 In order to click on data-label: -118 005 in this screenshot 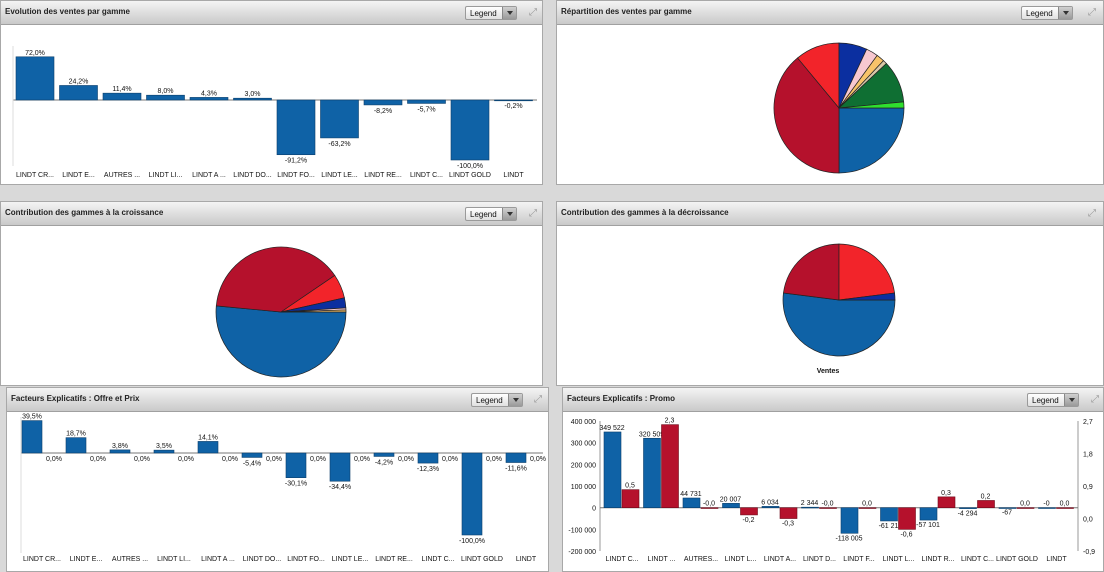, I will do `click(848, 538)`.